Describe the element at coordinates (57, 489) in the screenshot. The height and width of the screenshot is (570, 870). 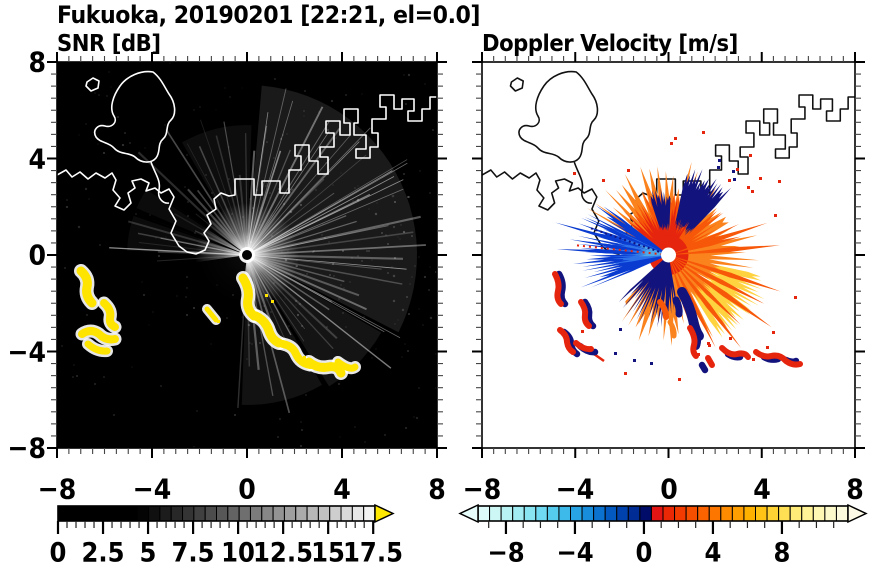
I see `x-tick-label-snr: −8` at that location.